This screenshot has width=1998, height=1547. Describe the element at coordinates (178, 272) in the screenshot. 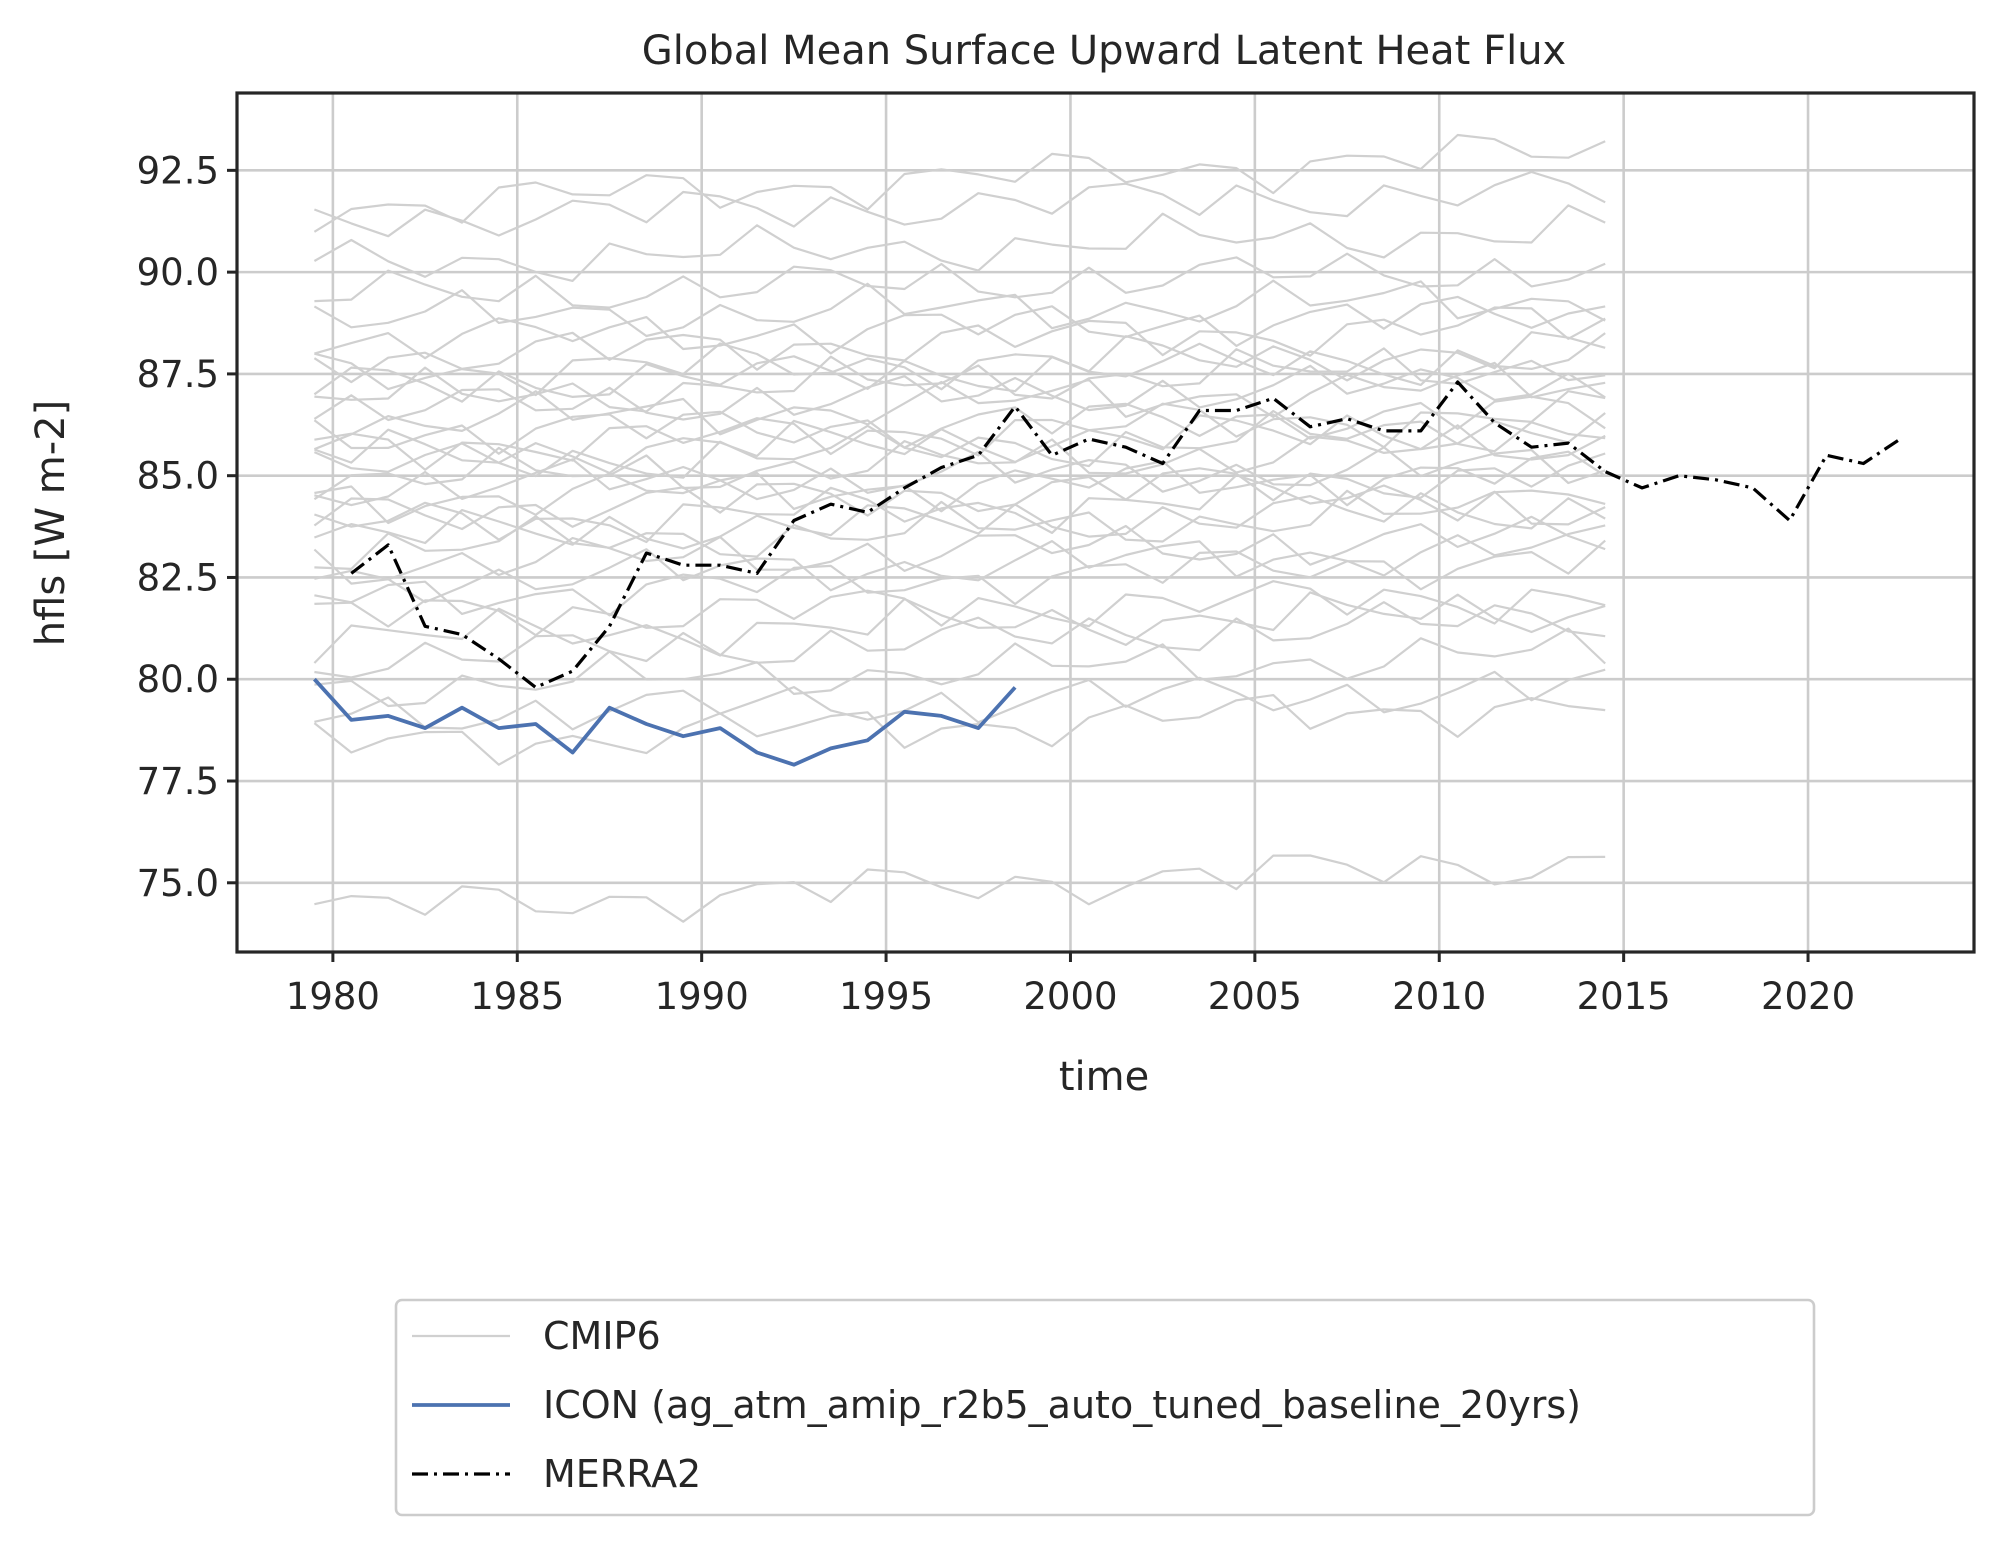

I see `y-tick-label: 90.0` at that location.